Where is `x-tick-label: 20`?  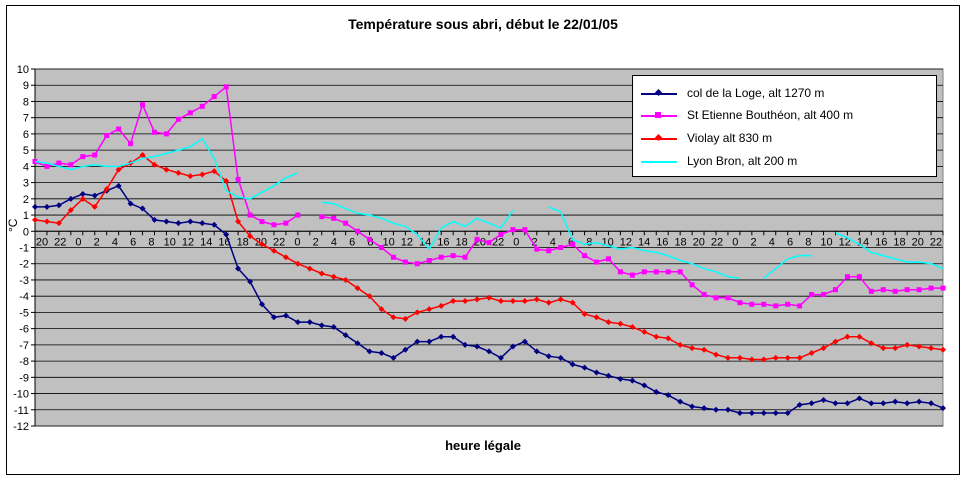
x-tick-label: 20 is located at coordinates (699, 242).